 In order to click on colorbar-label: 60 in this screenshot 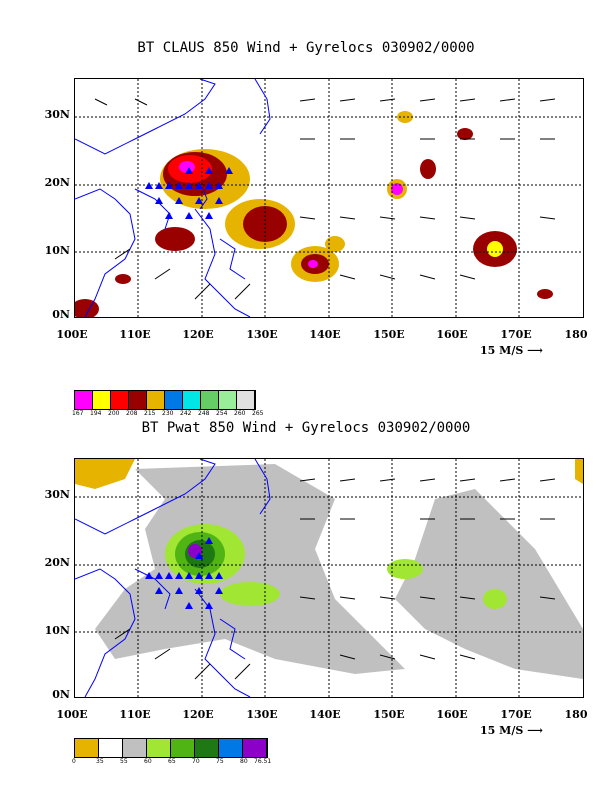, I will do `click(148, 761)`.